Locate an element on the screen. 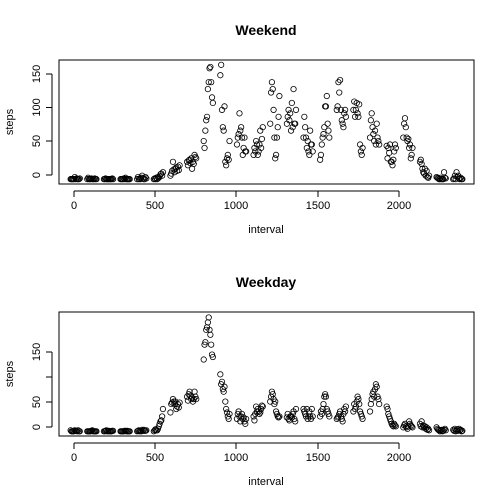 The width and height of the screenshot is (504, 504). y-tick-label: 50 is located at coordinates (37, 402).